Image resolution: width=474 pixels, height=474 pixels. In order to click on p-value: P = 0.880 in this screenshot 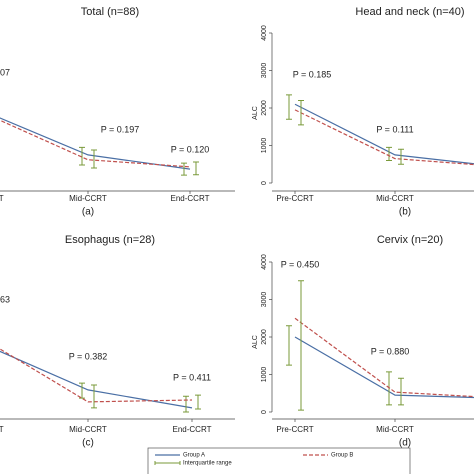, I will do `click(390, 351)`.